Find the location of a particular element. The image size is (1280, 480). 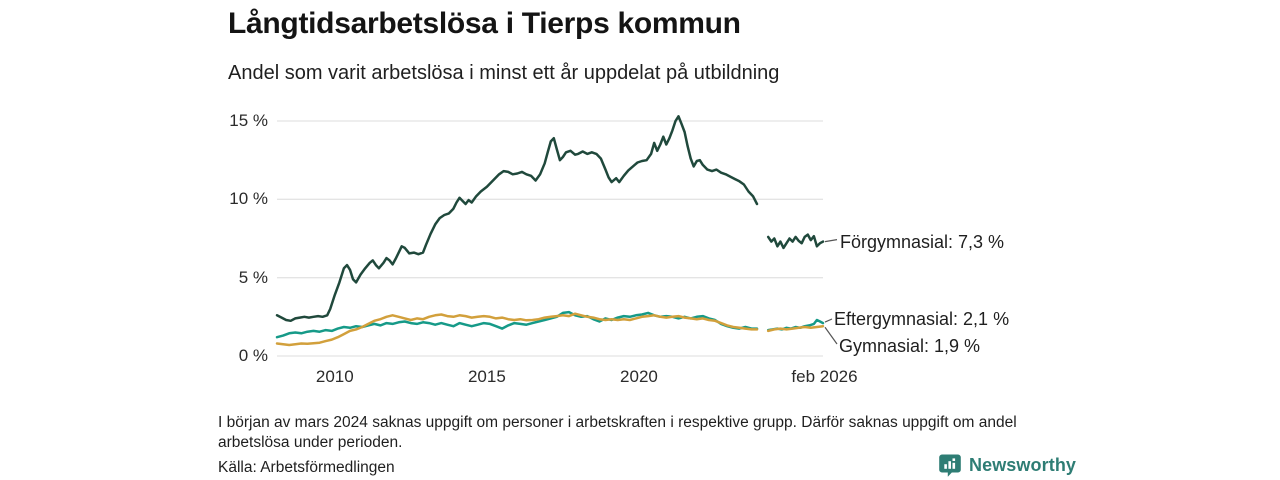

chart-title: Långtidsarbetslösa i Tierps kommun is located at coordinates (484, 23).